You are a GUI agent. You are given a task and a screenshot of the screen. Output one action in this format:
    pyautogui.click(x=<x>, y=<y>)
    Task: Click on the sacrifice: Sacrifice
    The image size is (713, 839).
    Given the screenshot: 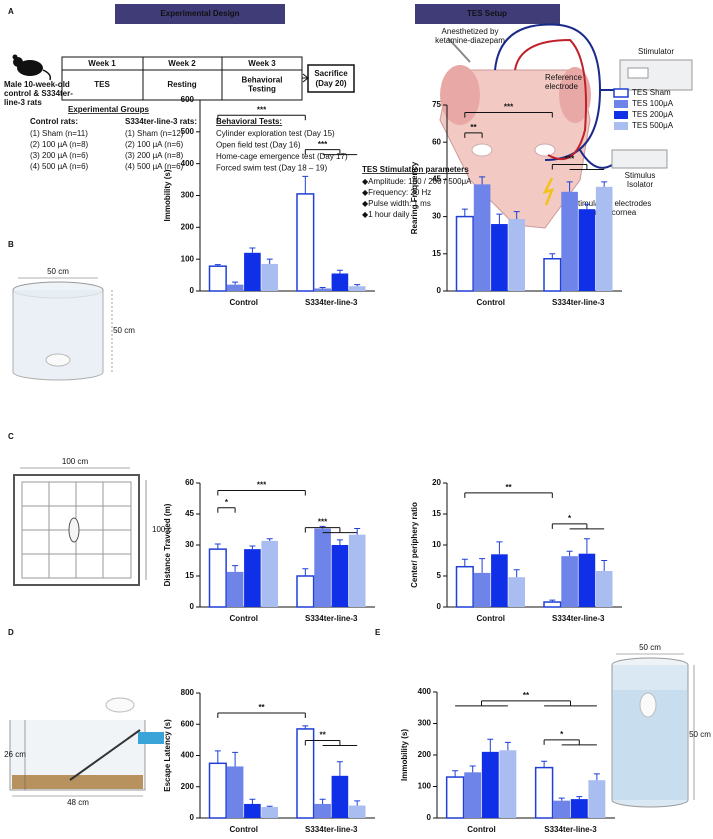 What is the action you would take?
    pyautogui.click(x=331, y=73)
    